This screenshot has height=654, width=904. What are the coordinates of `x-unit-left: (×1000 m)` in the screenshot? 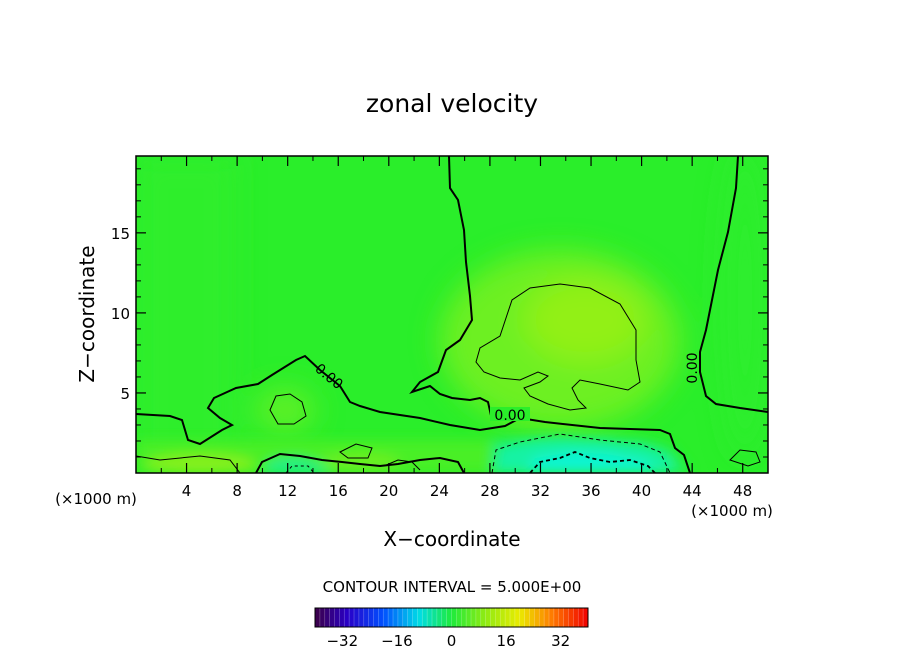 It's located at (96, 499).